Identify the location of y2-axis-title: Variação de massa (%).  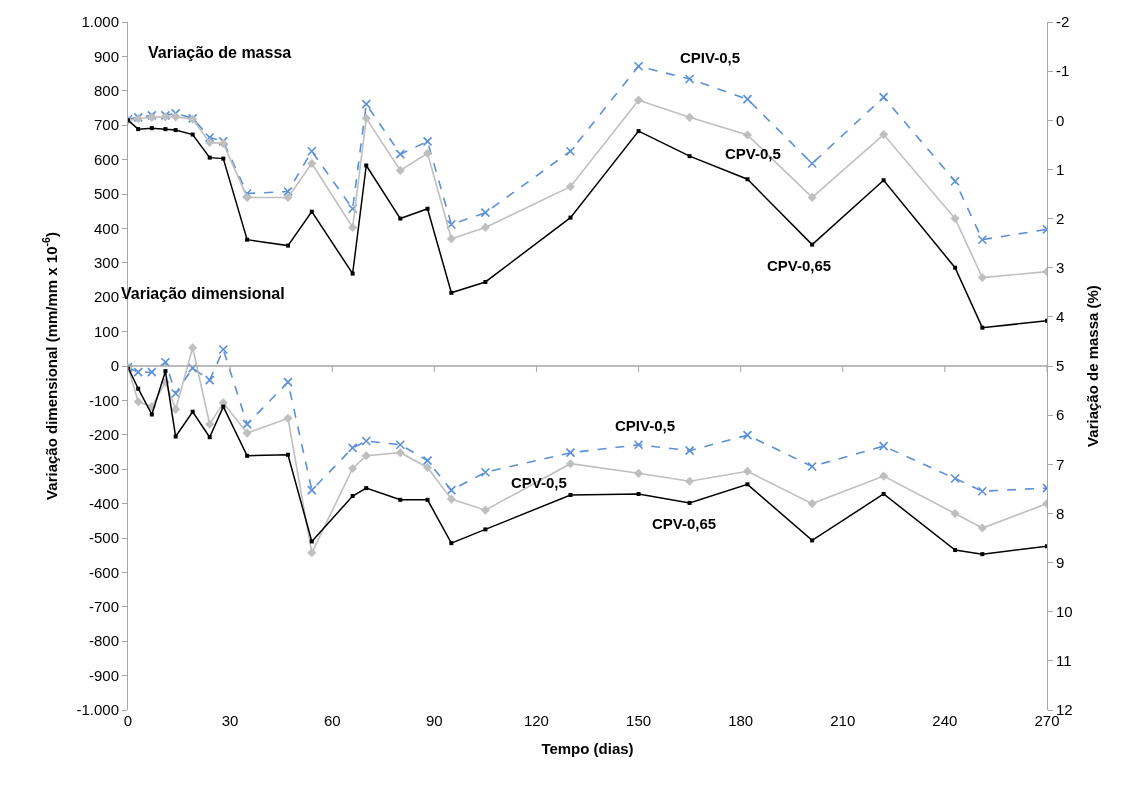
(1092, 366).